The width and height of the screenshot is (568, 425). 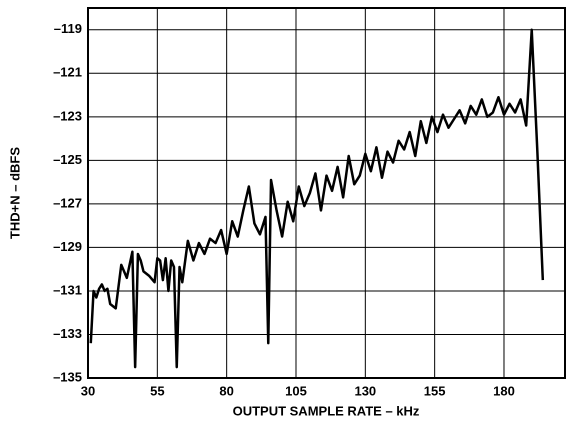 I want to click on y-tick-label: –129, so click(x=67, y=246).